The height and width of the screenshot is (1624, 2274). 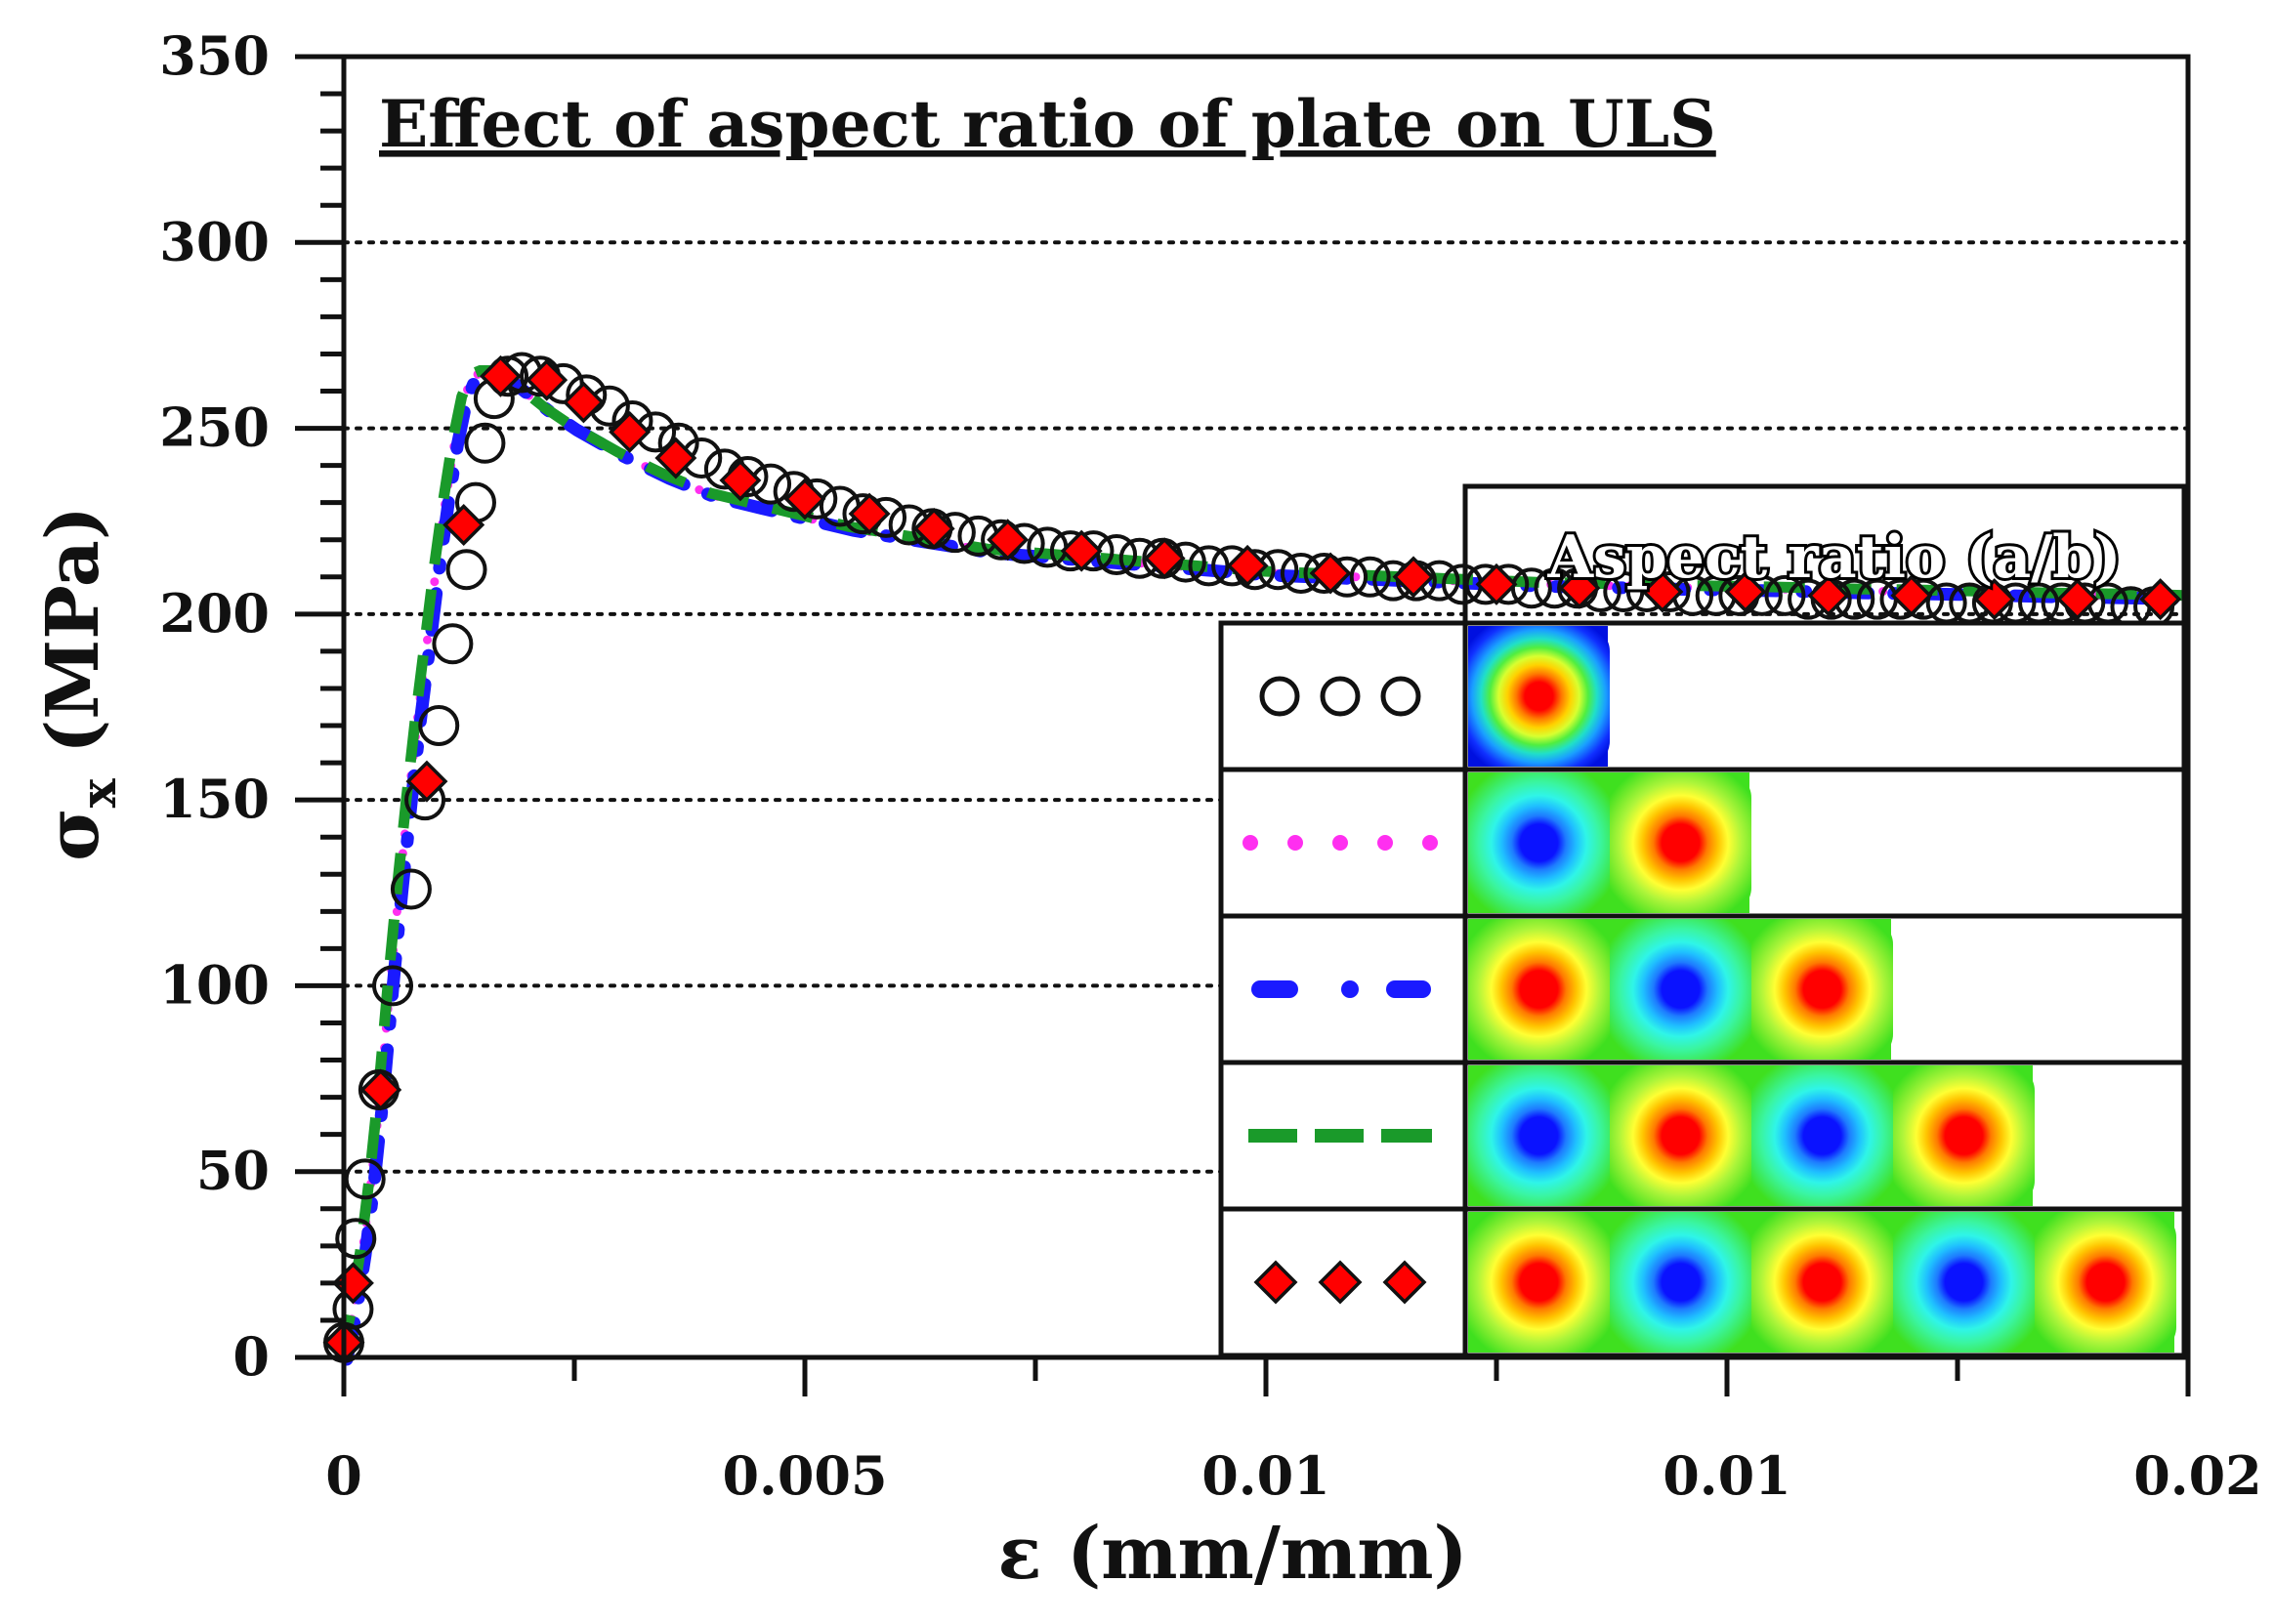 What do you see at coordinates (214, 56) in the screenshot?
I see `y-tick-label: 350` at bounding box center [214, 56].